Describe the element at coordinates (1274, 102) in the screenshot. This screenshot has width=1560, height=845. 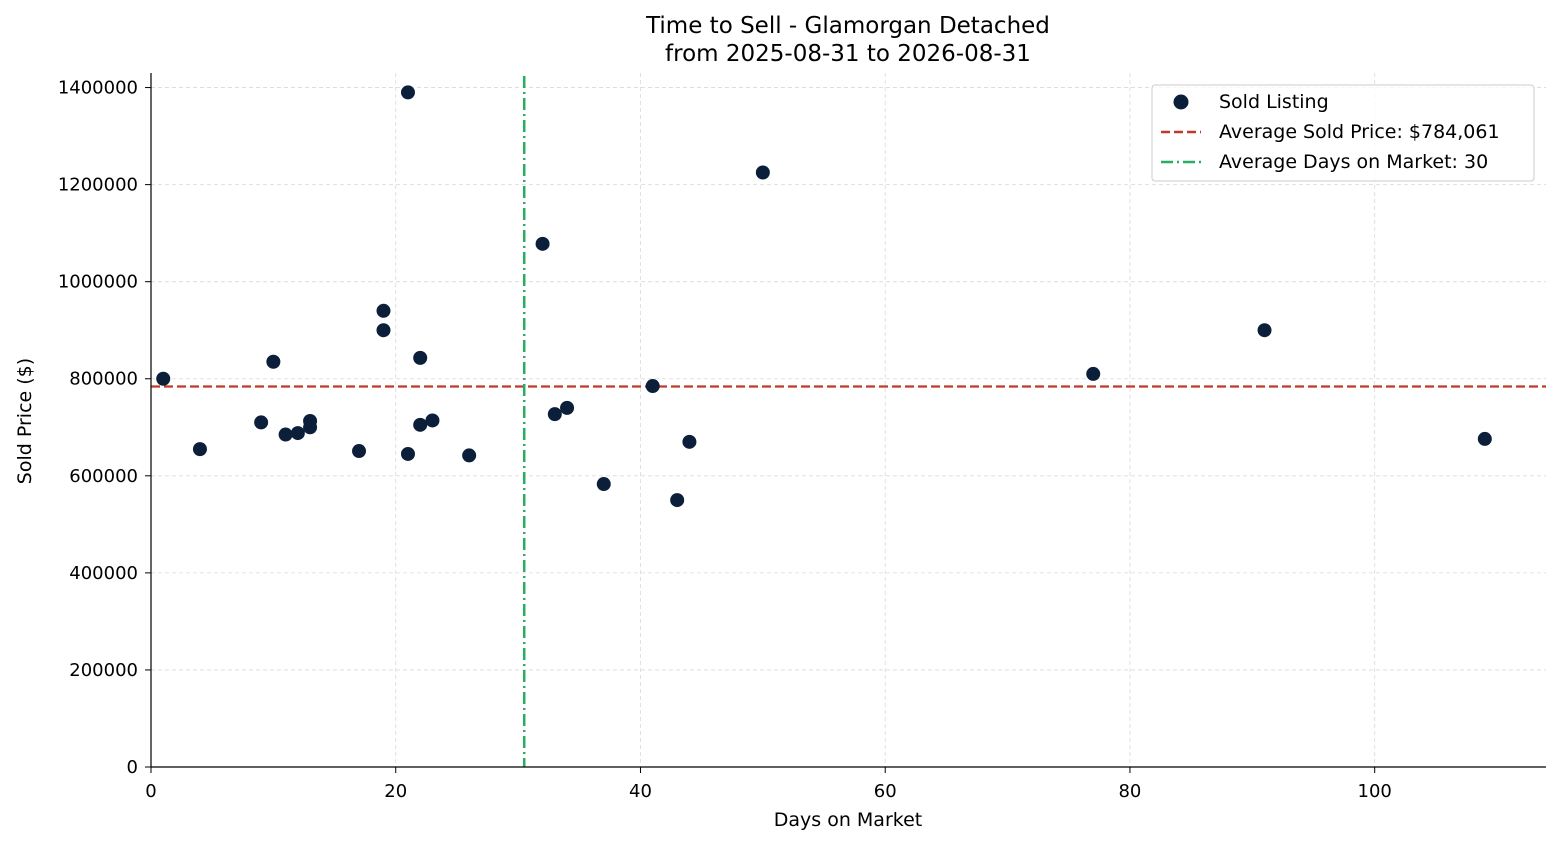
I see `legend-label-sold-listing: Sold Listing` at that location.